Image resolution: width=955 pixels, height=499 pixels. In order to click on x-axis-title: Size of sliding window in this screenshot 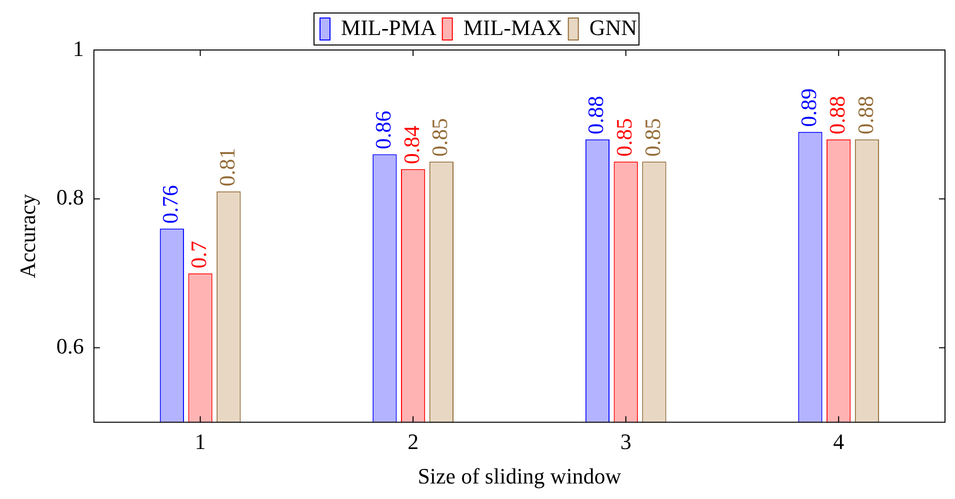, I will do `click(520, 476)`.